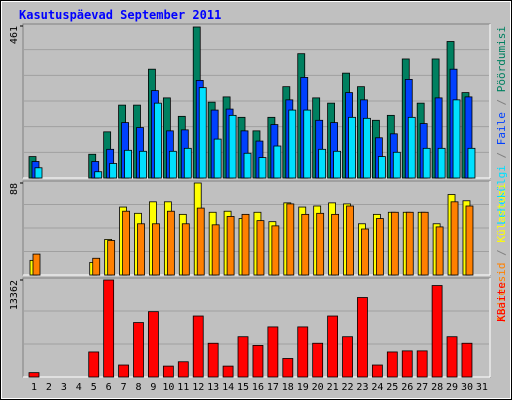  What do you see at coordinates (288, 387) in the screenshot?
I see `x-tick-label: 18` at bounding box center [288, 387].